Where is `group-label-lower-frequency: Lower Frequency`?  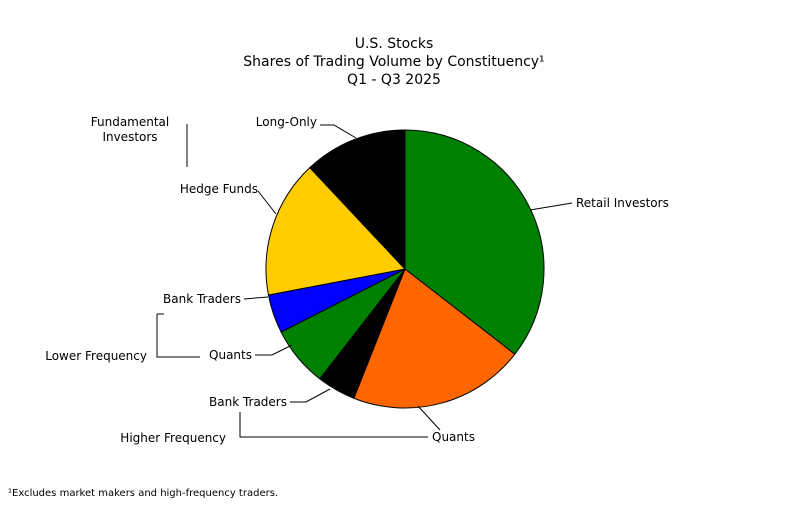 group-label-lower-frequency: Lower Frequency is located at coordinates (96, 356).